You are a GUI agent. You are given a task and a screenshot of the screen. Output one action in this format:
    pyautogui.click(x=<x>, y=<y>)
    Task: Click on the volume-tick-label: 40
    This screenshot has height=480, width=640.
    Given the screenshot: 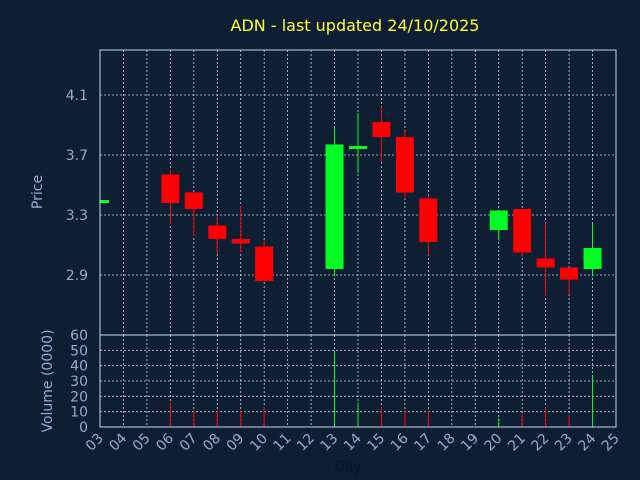 What is the action you would take?
    pyautogui.click(x=79, y=367)
    